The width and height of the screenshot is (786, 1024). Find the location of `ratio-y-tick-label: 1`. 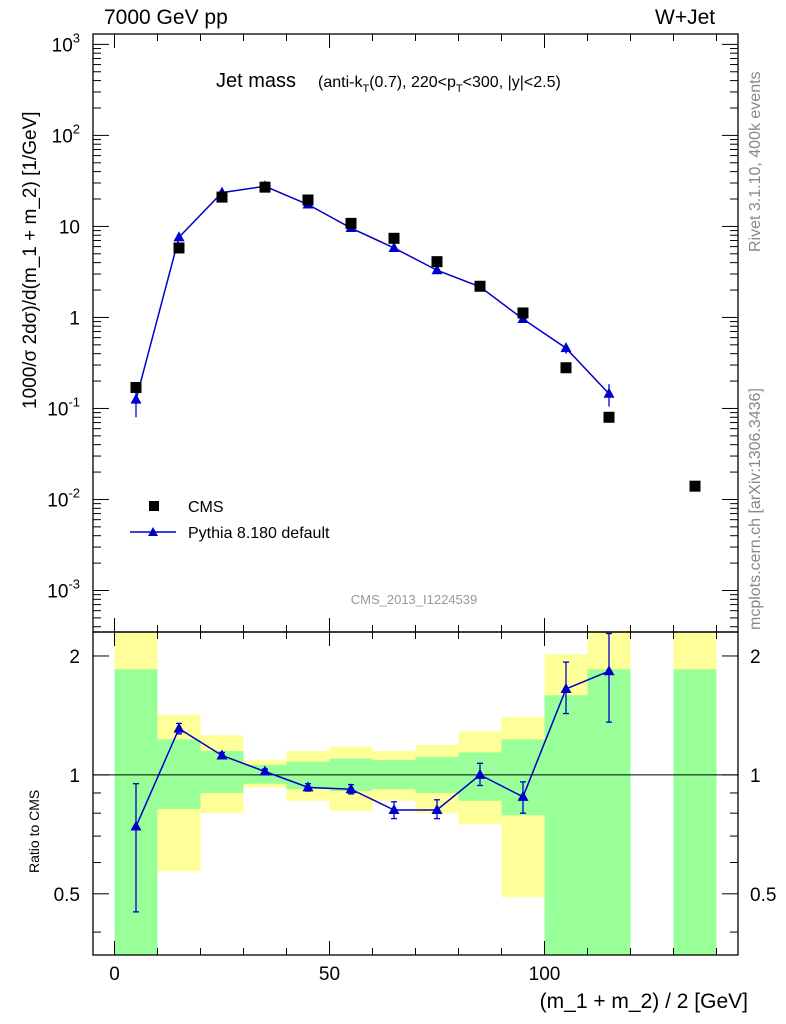

ratio-y-tick-label: 1 is located at coordinates (74, 776).